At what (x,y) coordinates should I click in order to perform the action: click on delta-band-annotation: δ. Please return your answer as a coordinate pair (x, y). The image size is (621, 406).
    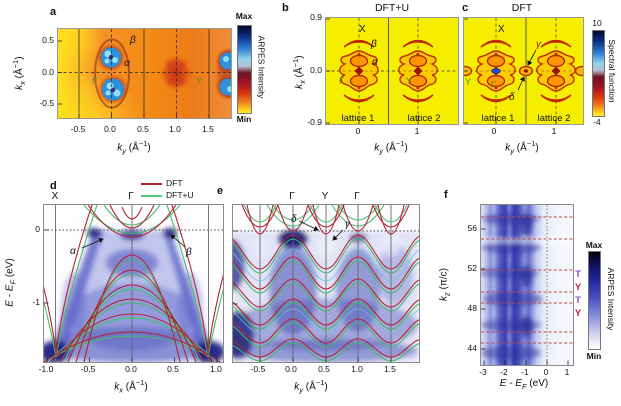
    Looking at the image, I should click on (512, 97).